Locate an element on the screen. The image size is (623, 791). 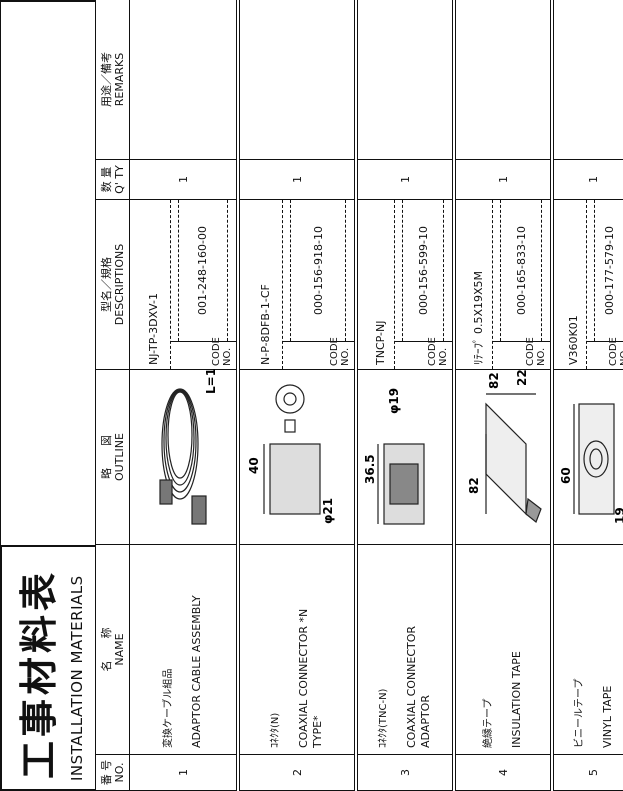
description: ﾘﾃｰﾌﾟ 0.5X19X5M CODE NO. 000-165-833-10 is located at coordinates (503, 284).